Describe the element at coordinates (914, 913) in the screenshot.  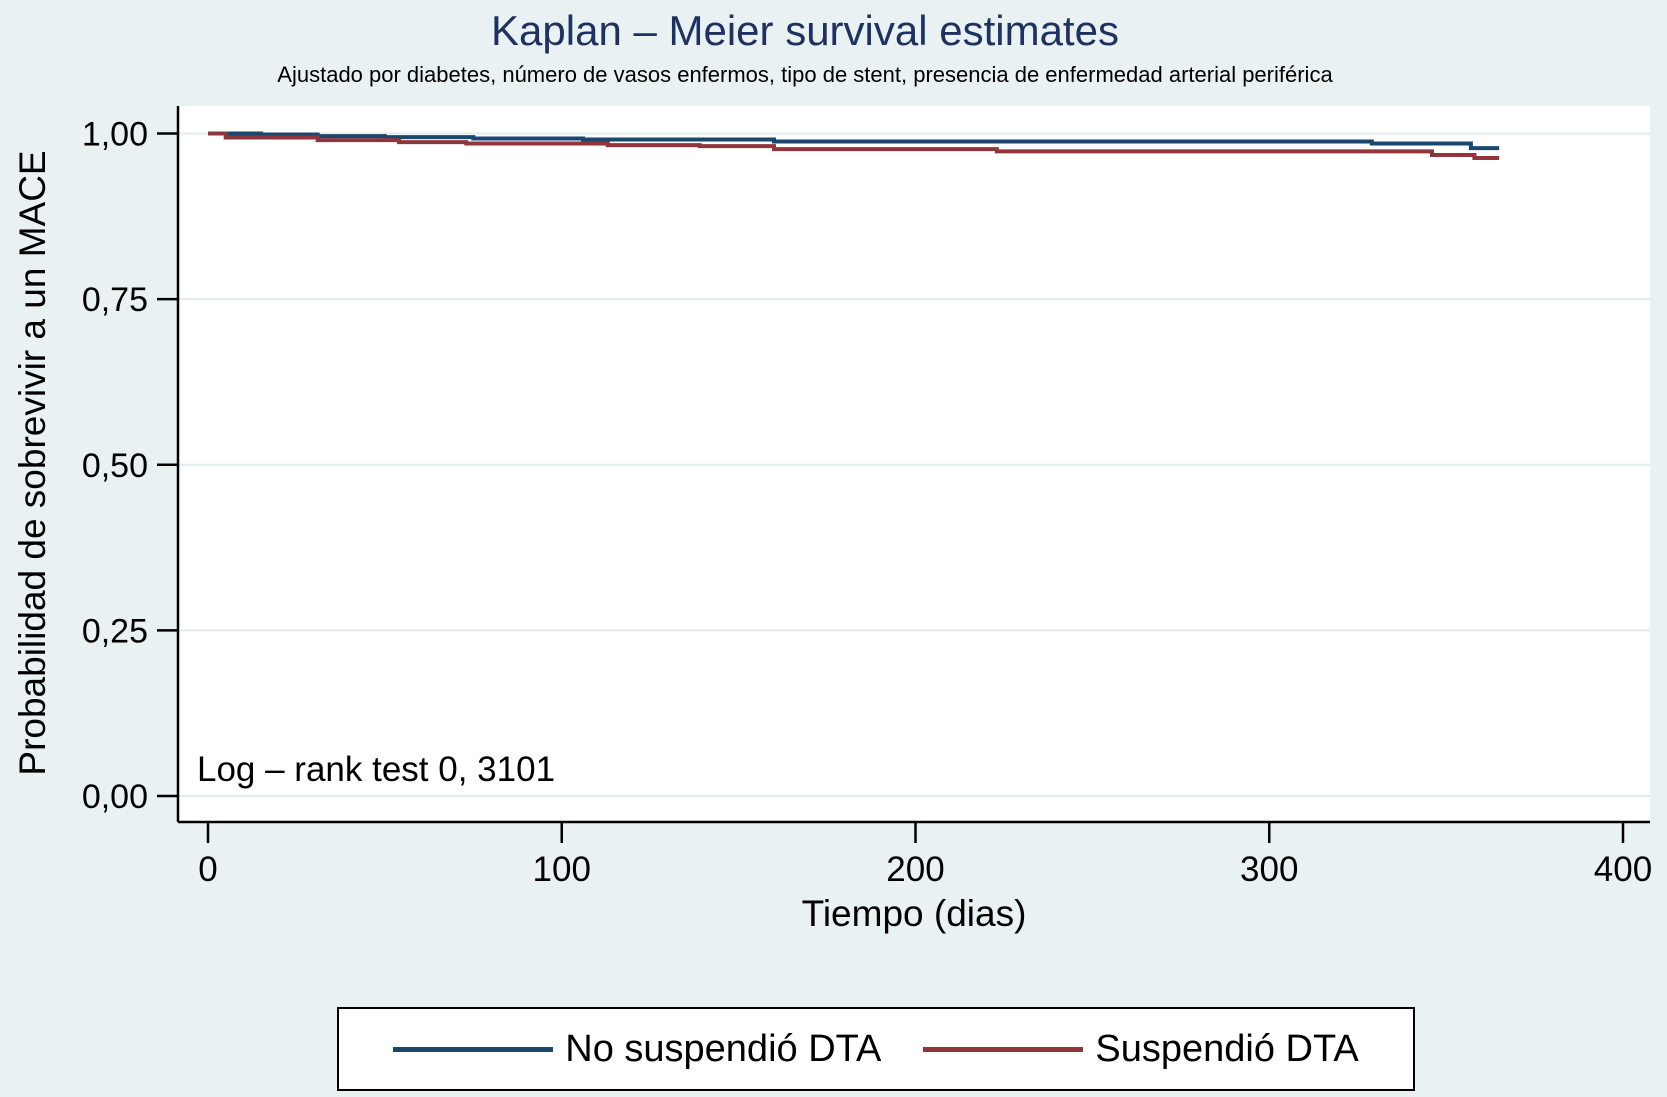
I see `x-axis-label: Tiempo (dias)` at that location.